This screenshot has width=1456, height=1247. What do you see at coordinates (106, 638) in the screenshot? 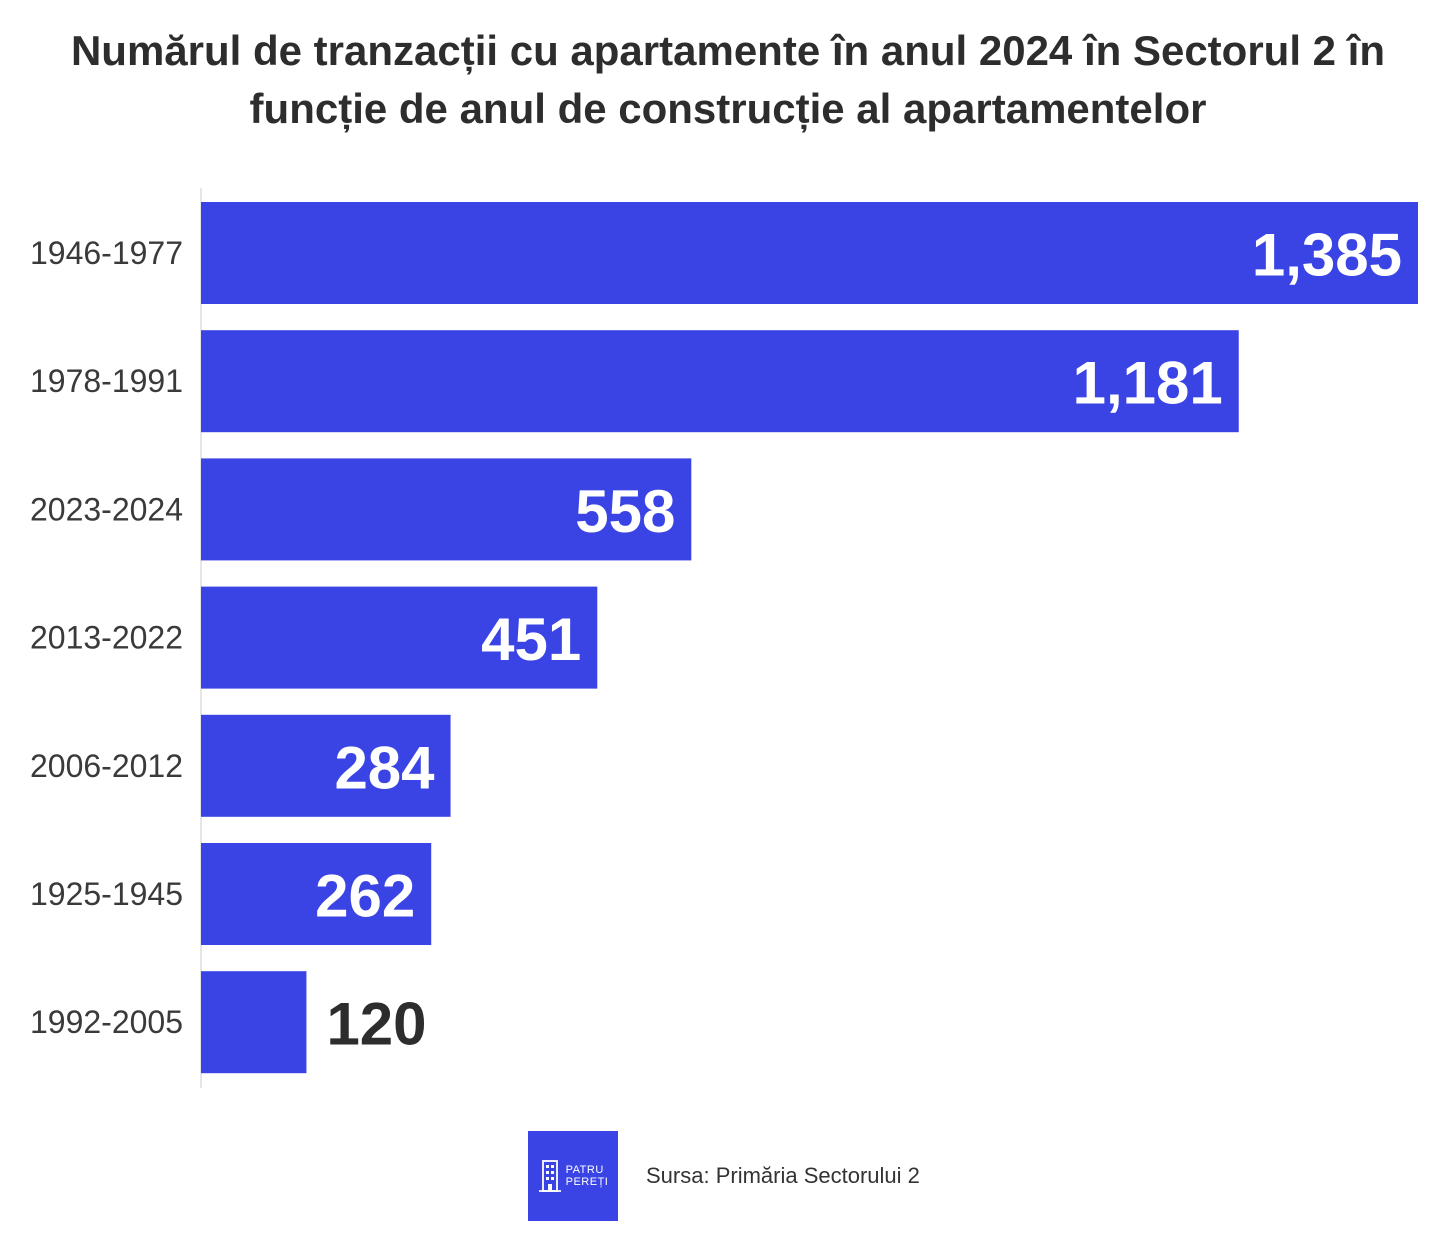
I see `category-label-2013-2022: 2013-2022` at bounding box center [106, 638].